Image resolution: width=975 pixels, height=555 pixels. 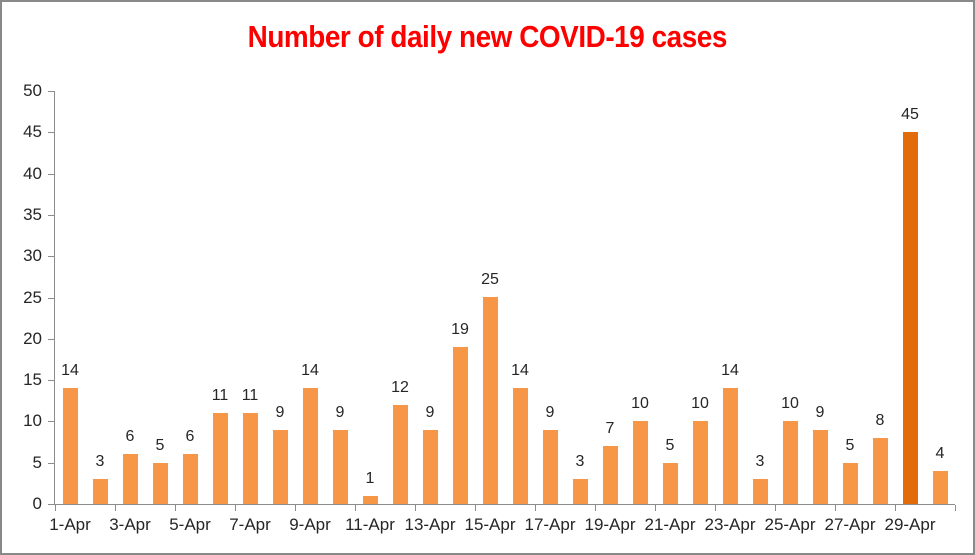 I want to click on bar-9-Apr, so click(x=310, y=446).